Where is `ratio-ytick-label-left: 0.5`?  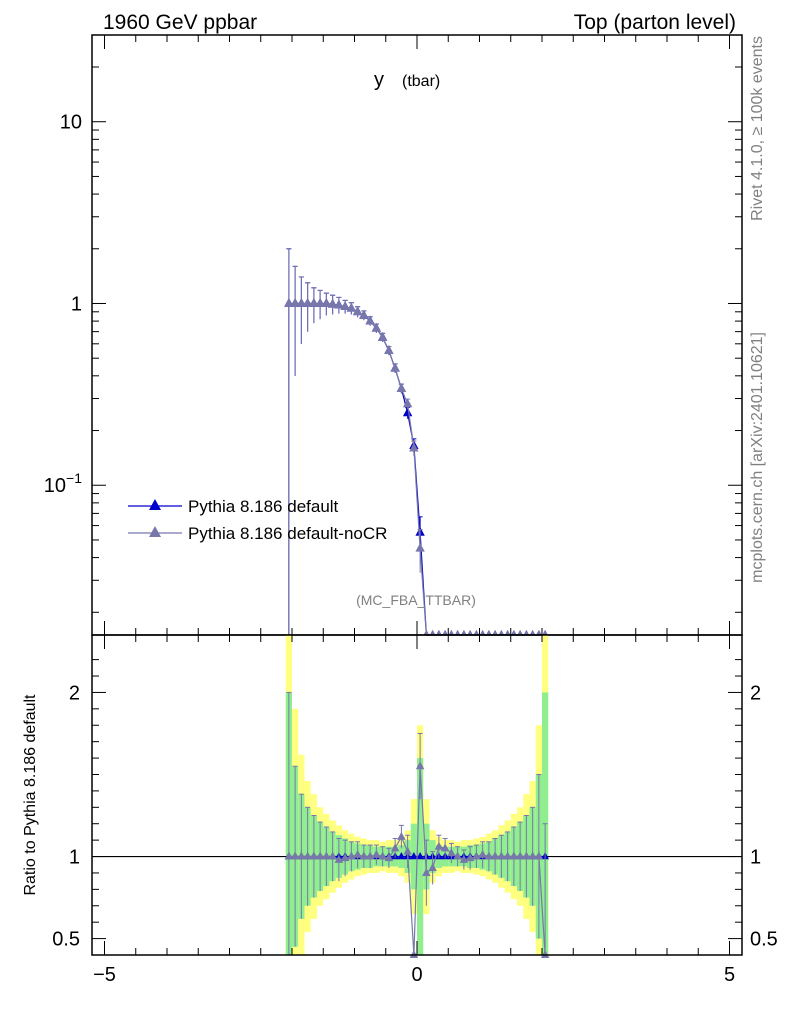
ratio-ytick-label-left: 0.5 is located at coordinates (66, 940).